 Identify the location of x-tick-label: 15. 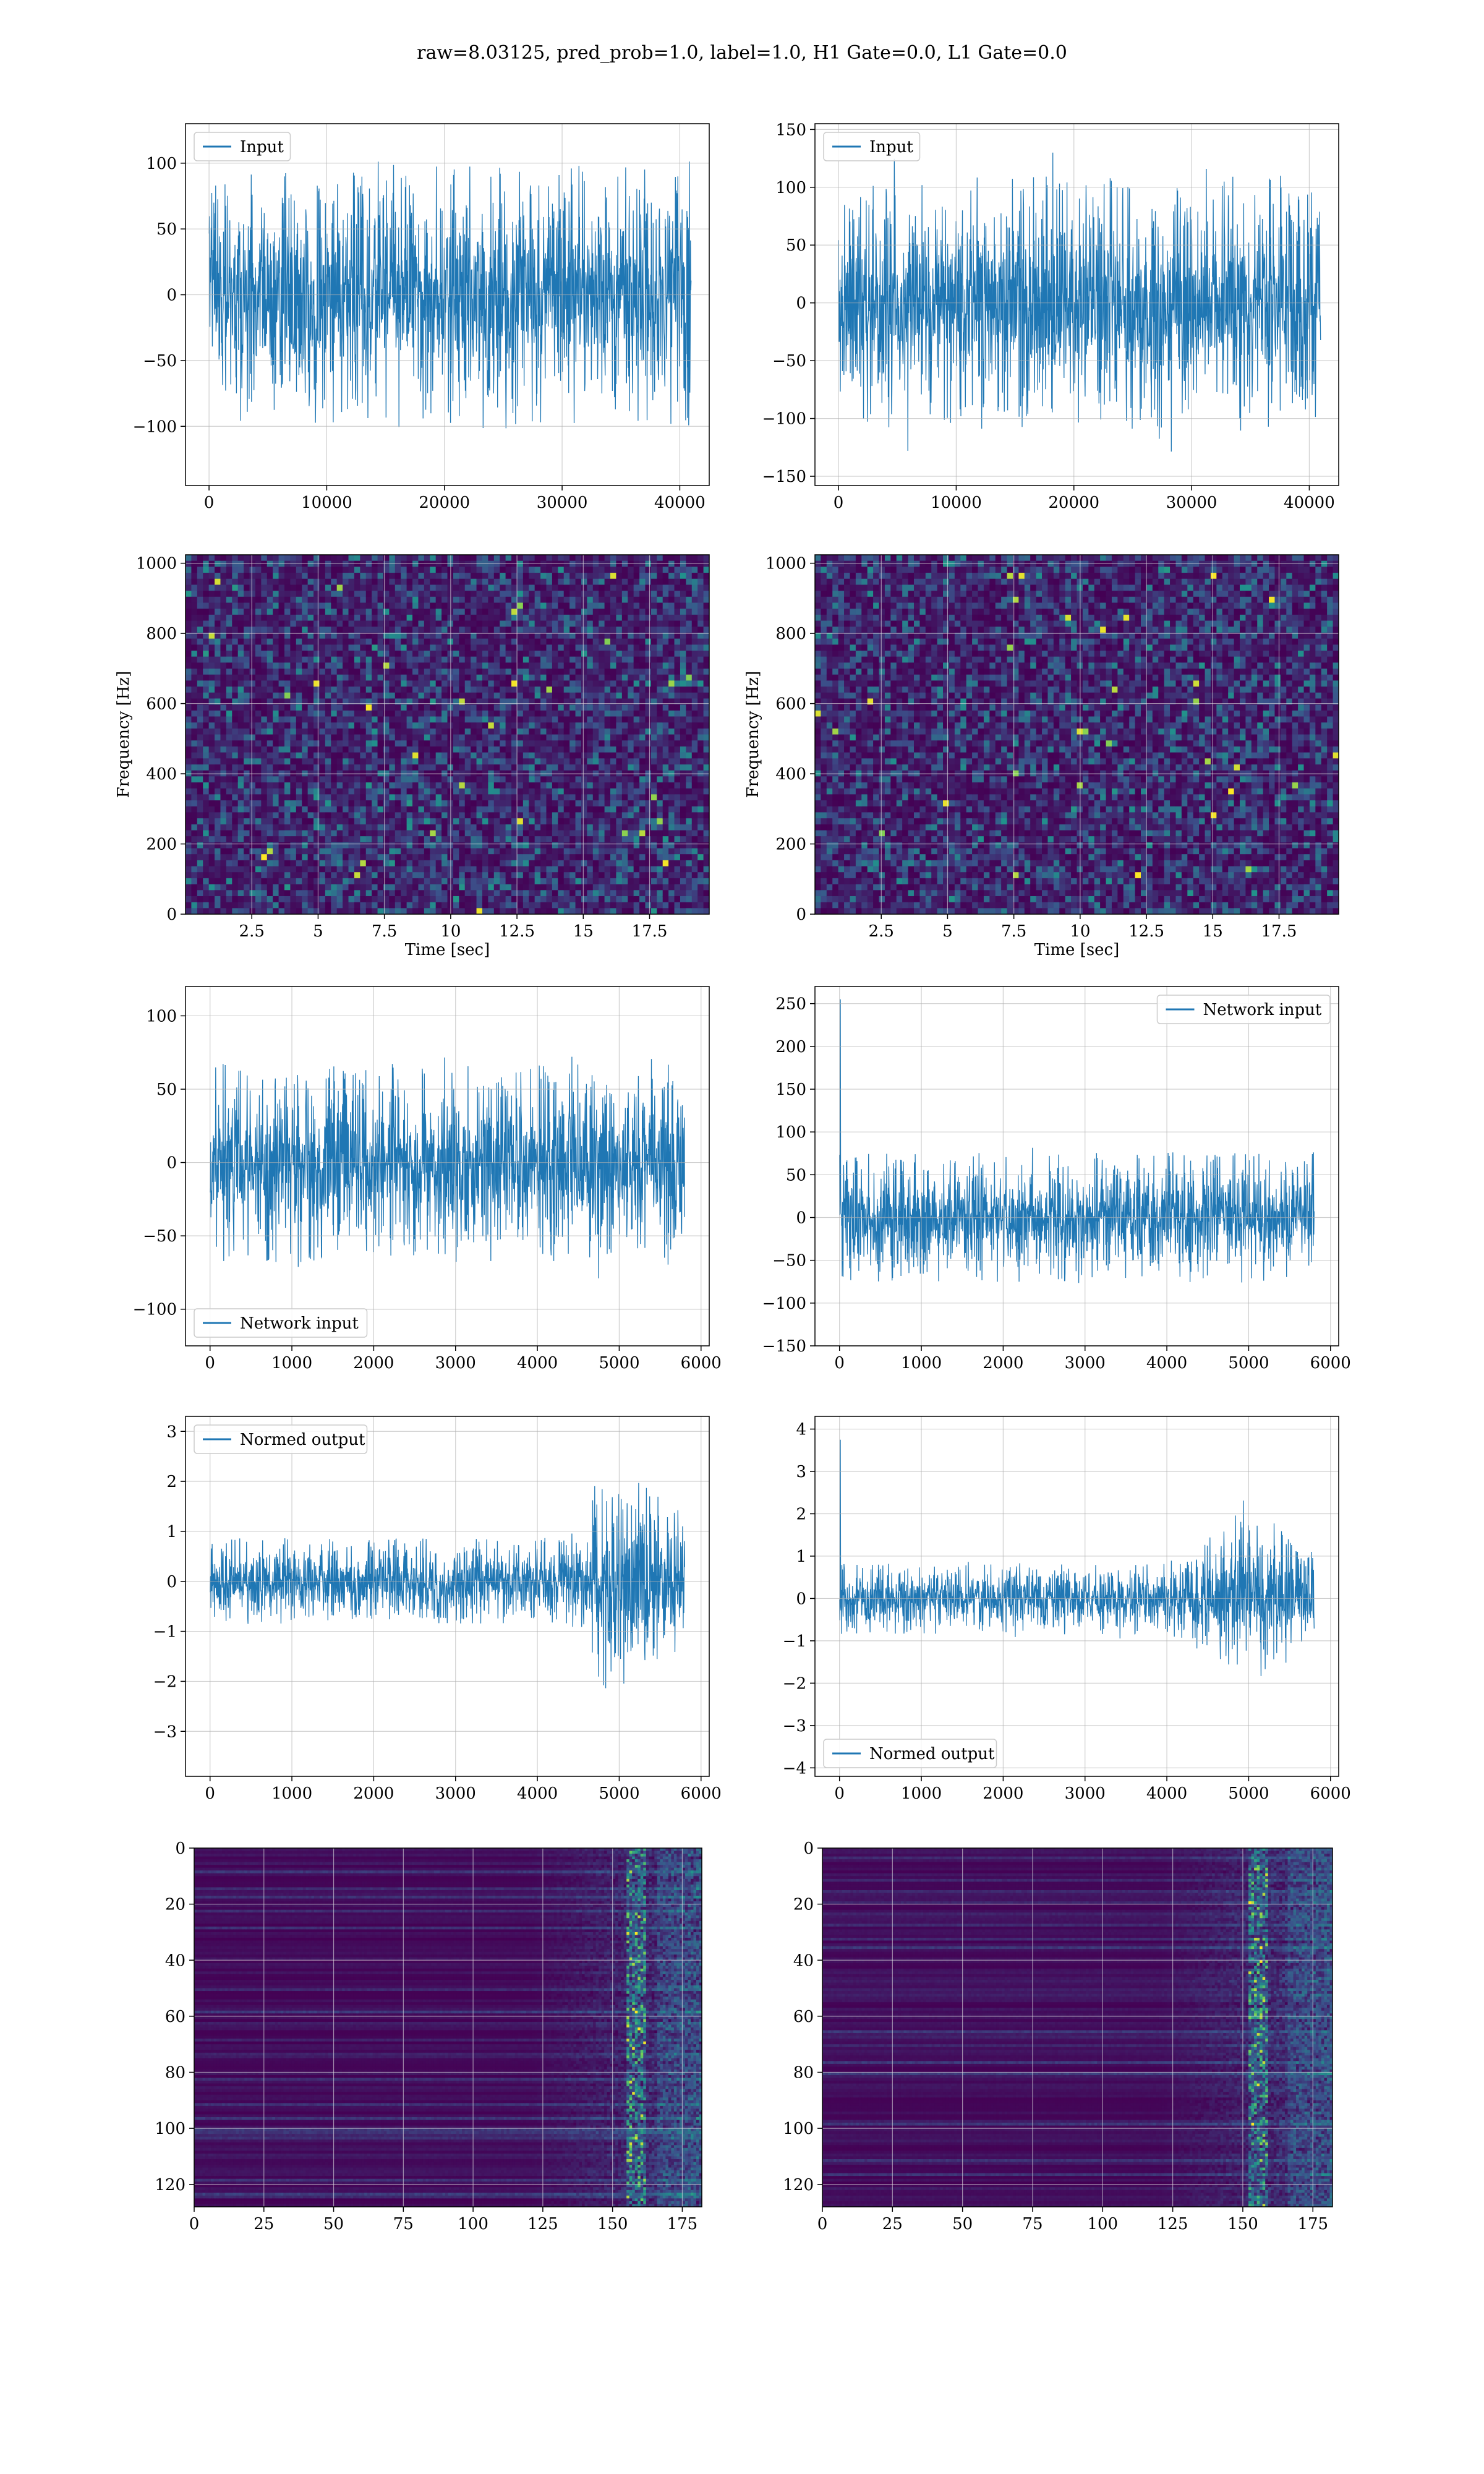
(583, 931).